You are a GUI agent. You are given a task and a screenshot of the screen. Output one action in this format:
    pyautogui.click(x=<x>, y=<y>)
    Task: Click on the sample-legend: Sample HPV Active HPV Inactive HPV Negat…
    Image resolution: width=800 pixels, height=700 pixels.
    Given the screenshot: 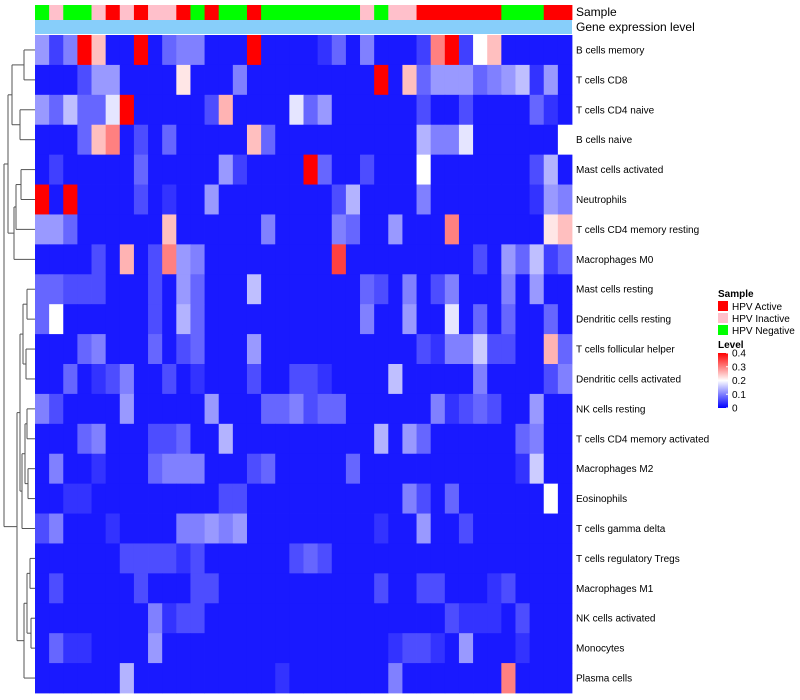 What is the action you would take?
    pyautogui.click(x=756, y=313)
    